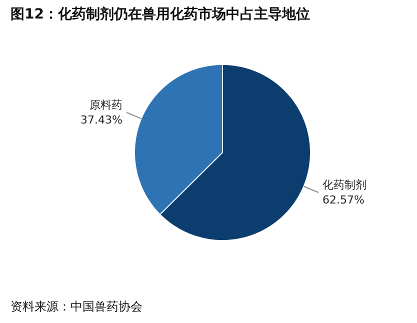  Describe the element at coordinates (106, 105) in the screenshot. I see `slice-label: 原料药` at that location.